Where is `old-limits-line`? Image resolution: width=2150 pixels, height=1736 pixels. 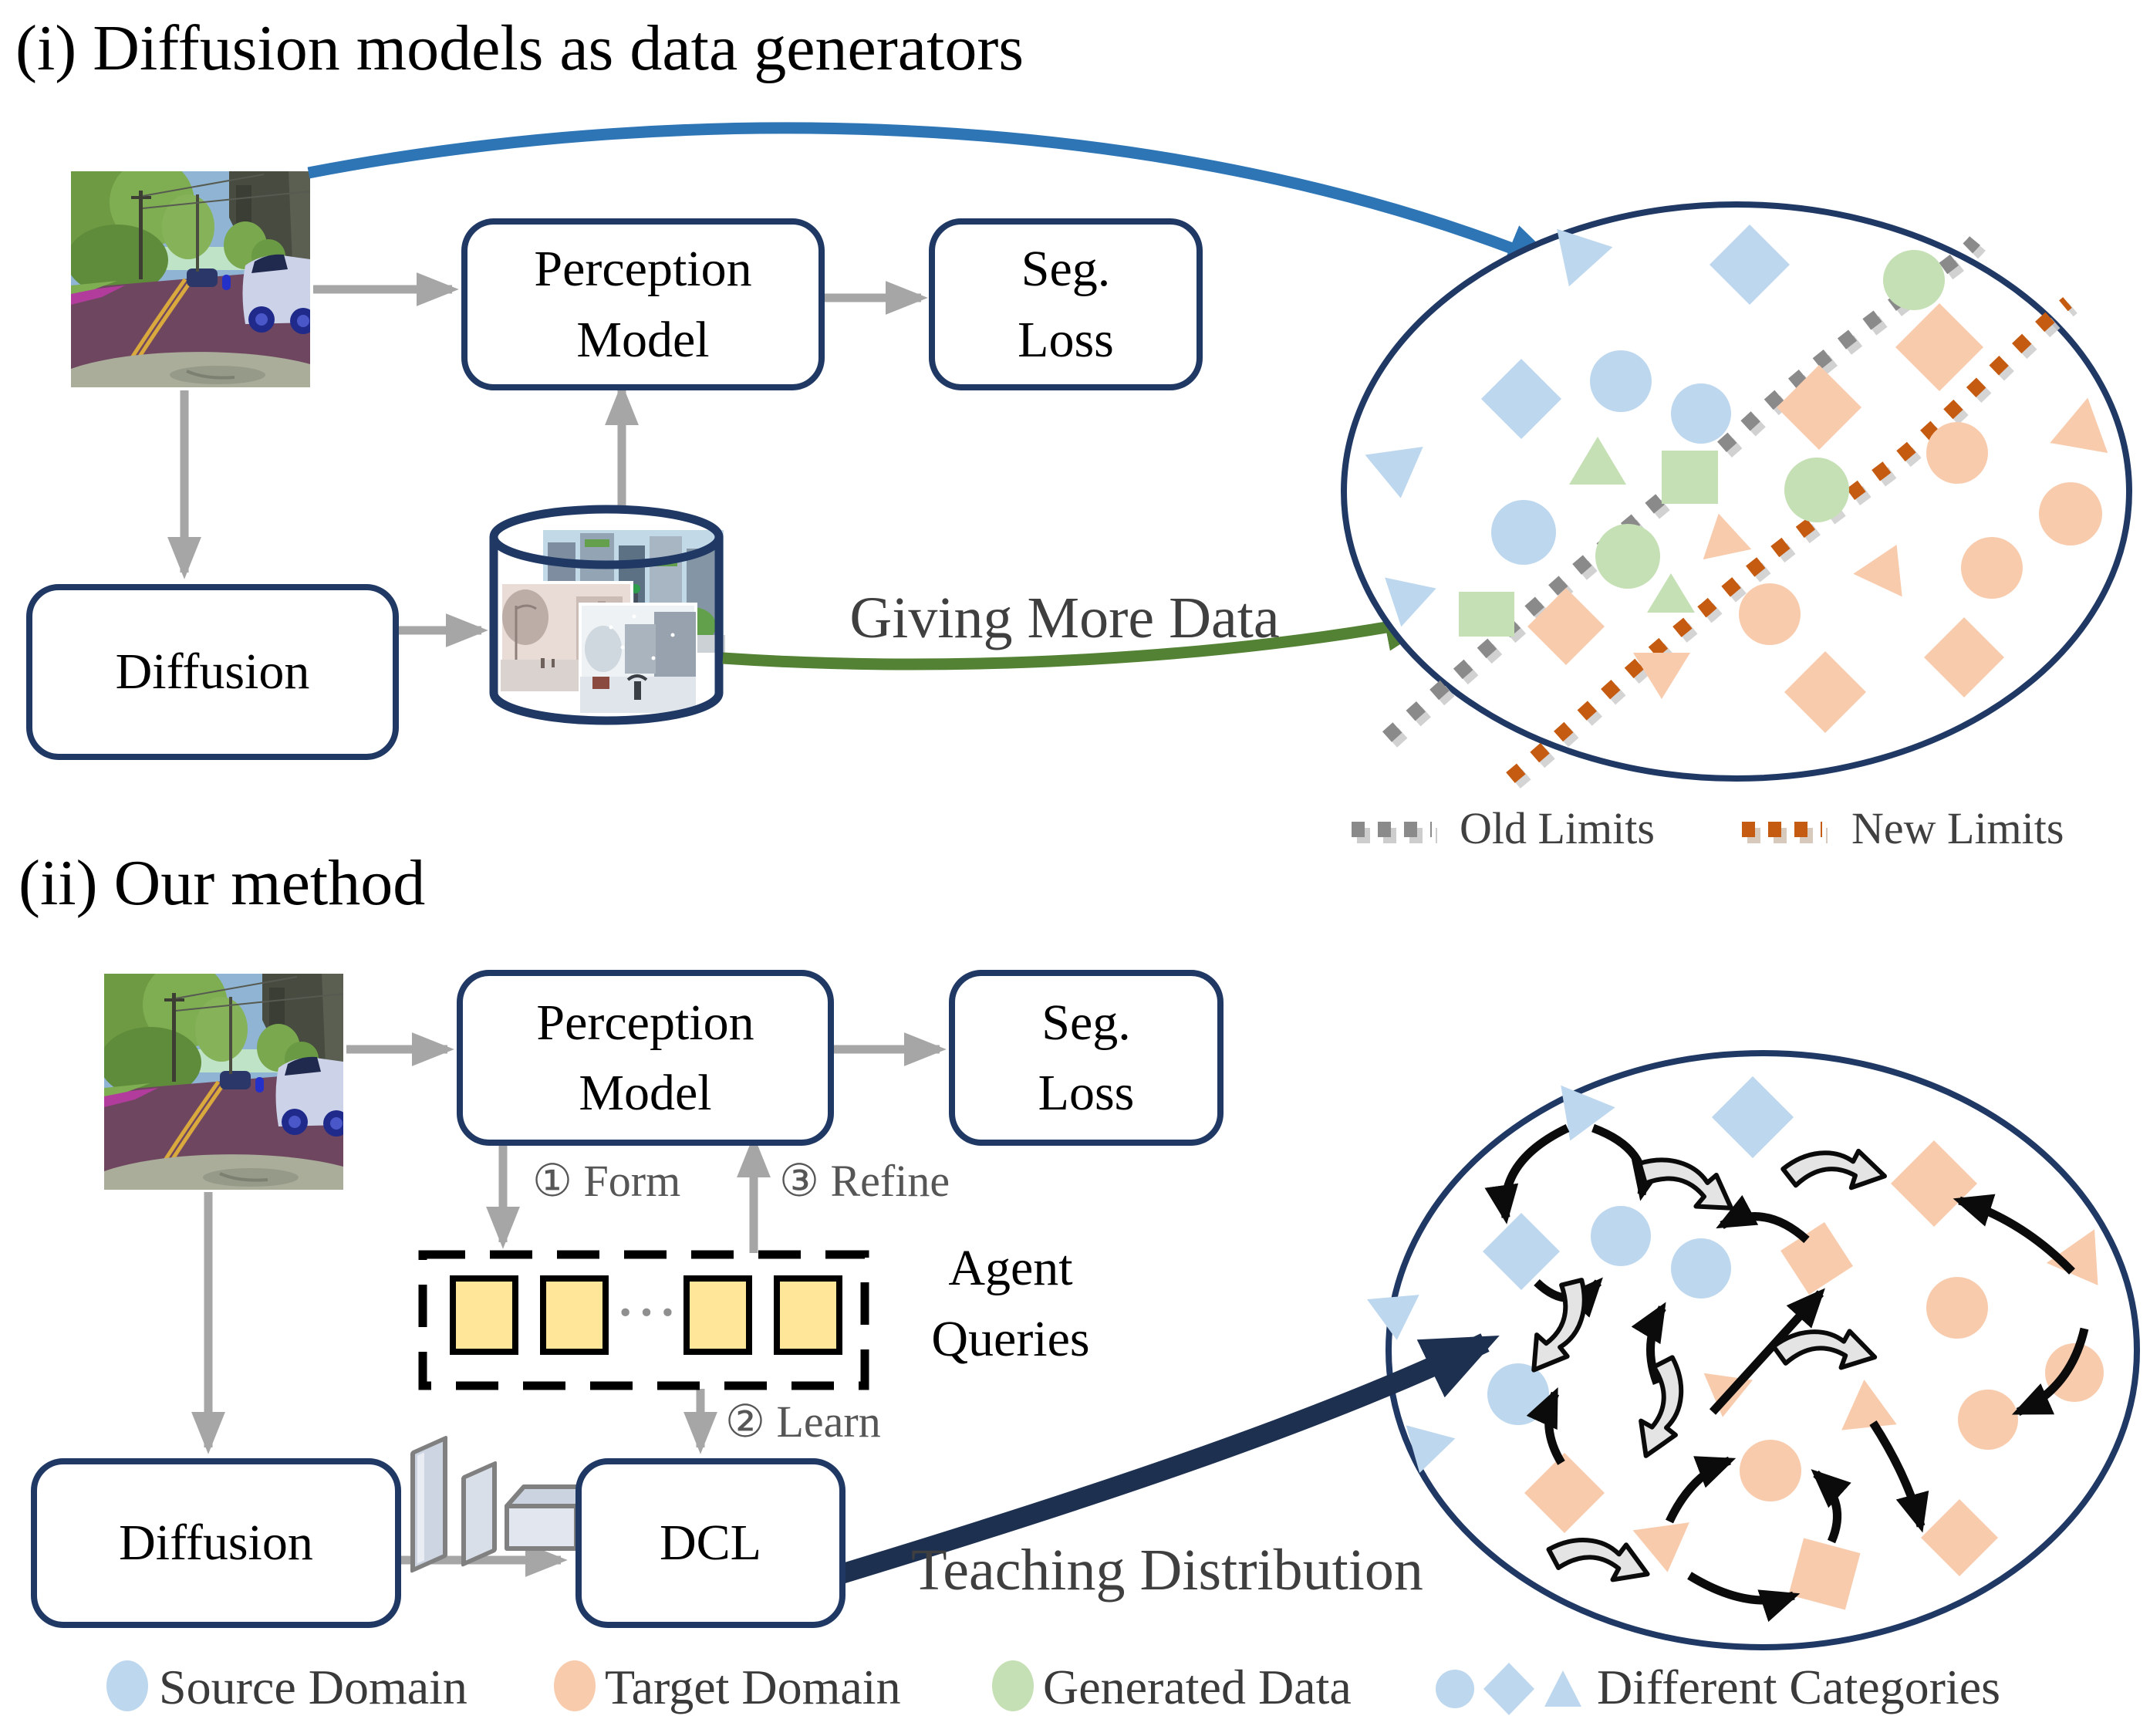 old-limits-line is located at coordinates (1681, 489).